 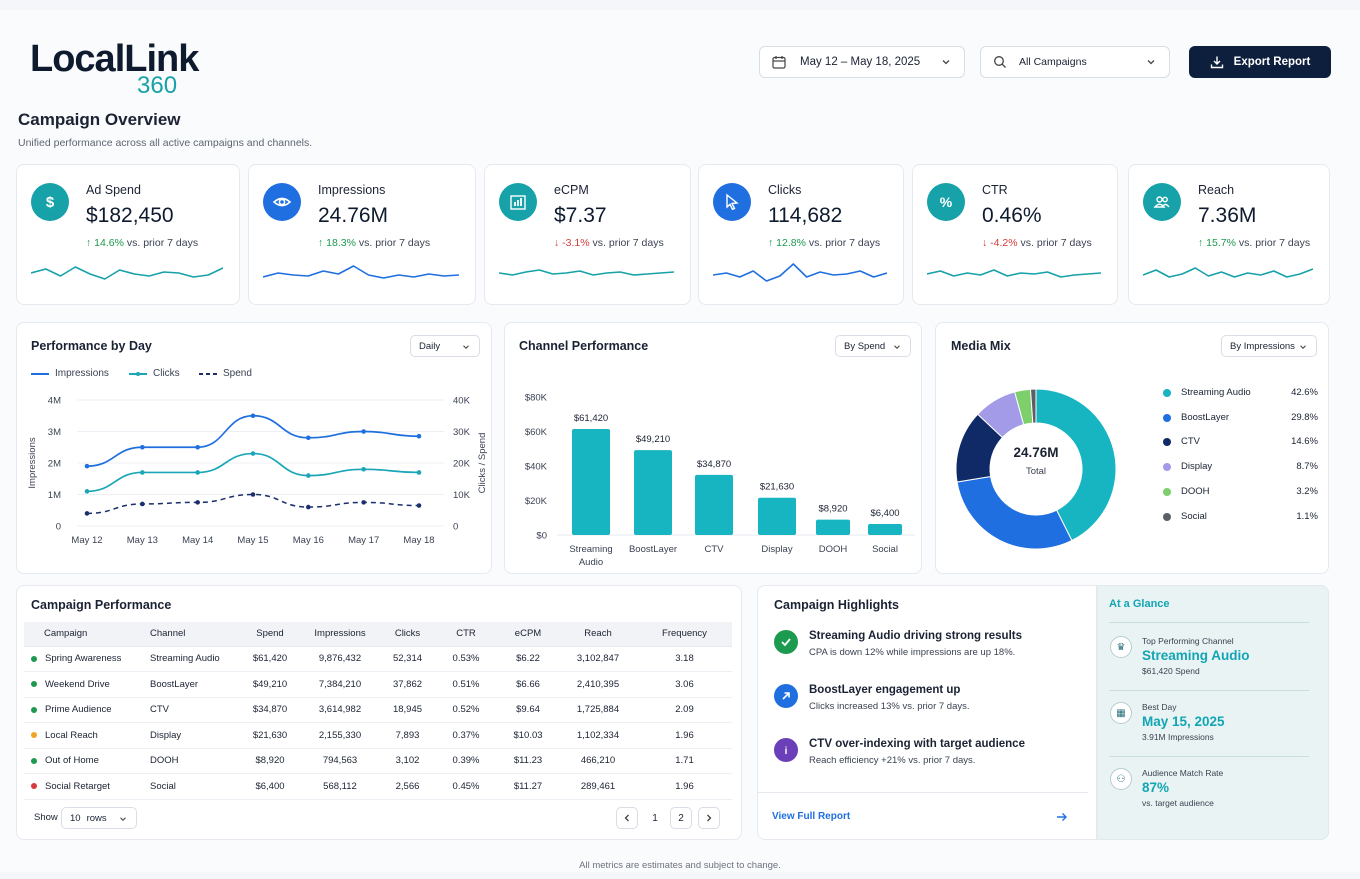 I want to click on view-full-report-link: View Full Report, so click(x=811, y=816).